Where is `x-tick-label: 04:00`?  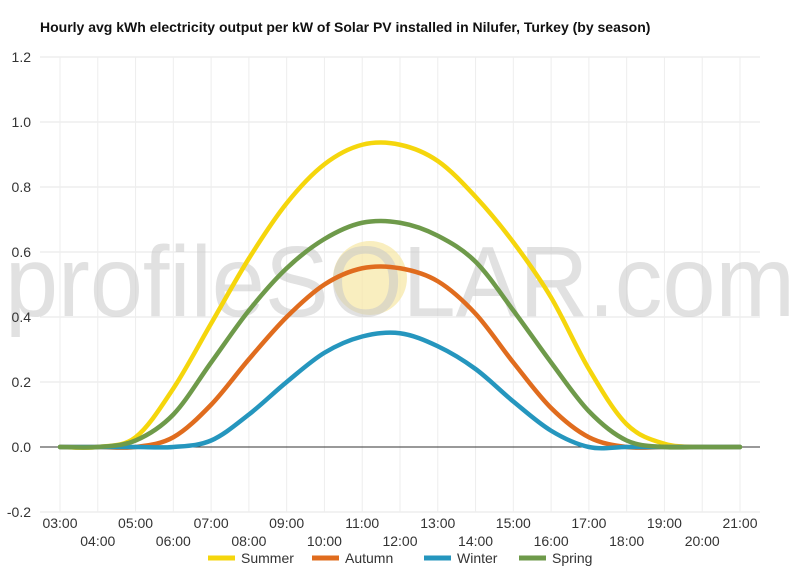
x-tick-label: 04:00 is located at coordinates (97, 541).